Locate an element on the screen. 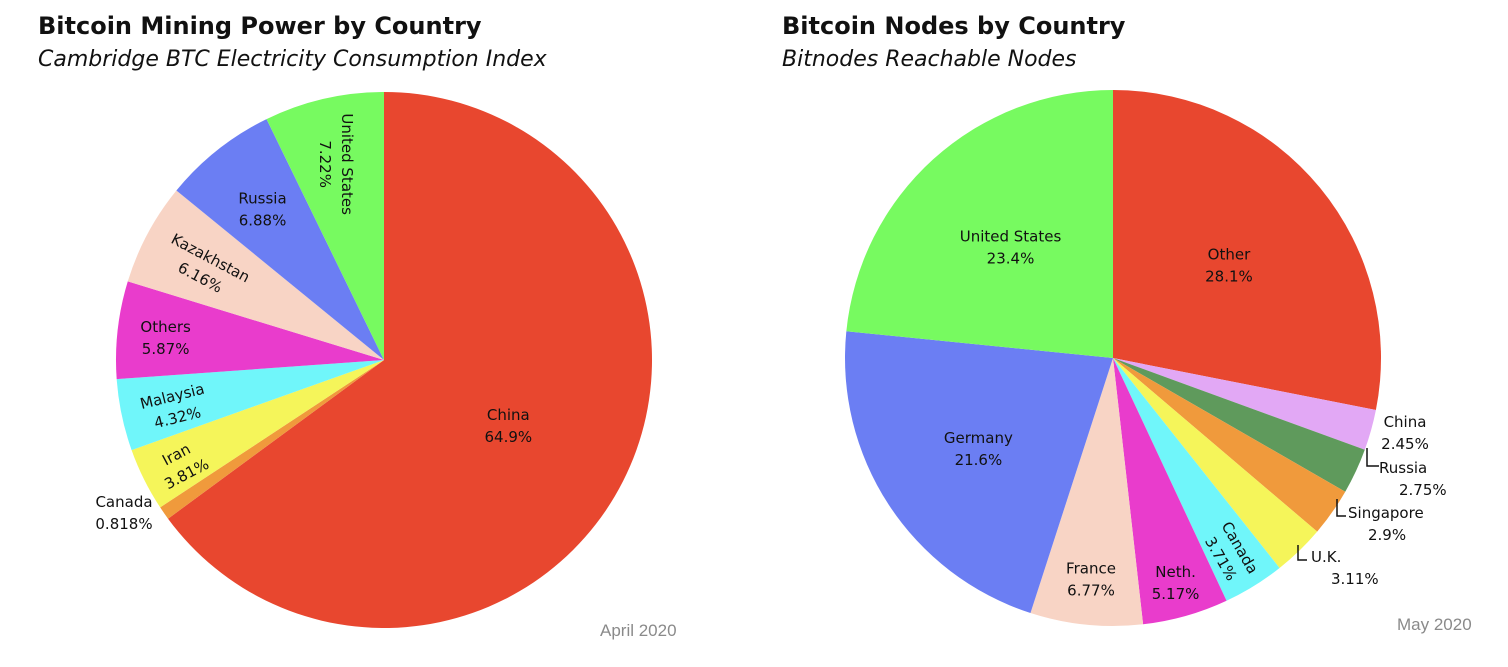  pie-slice-u-k is located at coordinates (1215, 463).